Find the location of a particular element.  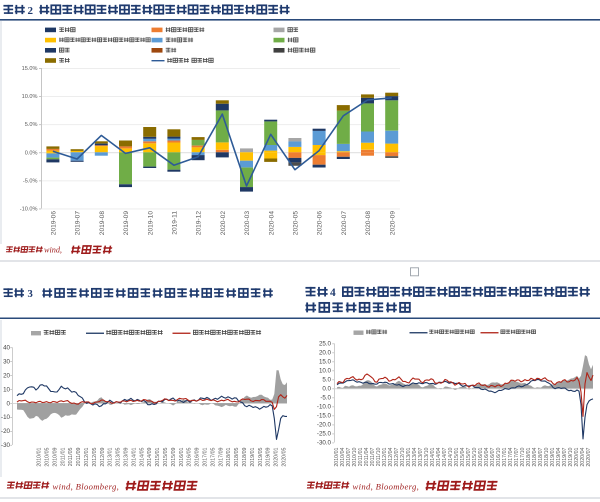

svg-text: 2019-06 is located at coordinates (54, 223).